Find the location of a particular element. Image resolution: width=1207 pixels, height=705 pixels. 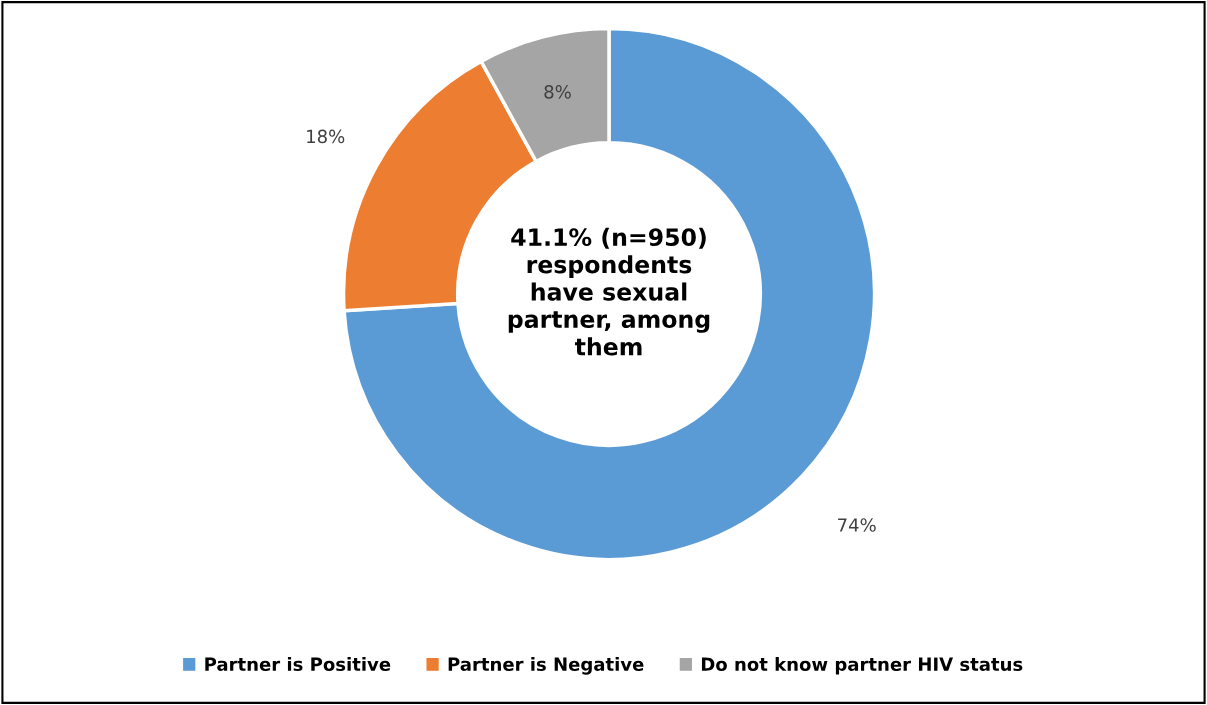

data-label: 18% is located at coordinates (326, 136).